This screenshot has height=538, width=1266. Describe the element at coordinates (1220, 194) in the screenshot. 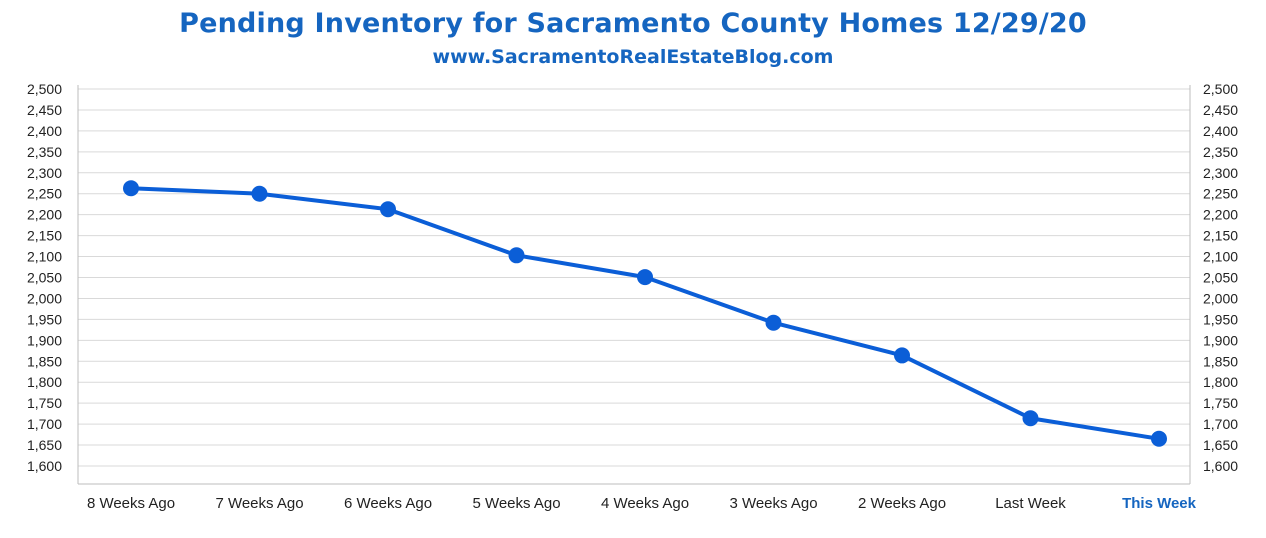

I see `y-tick-label-right: 2,250` at that location.